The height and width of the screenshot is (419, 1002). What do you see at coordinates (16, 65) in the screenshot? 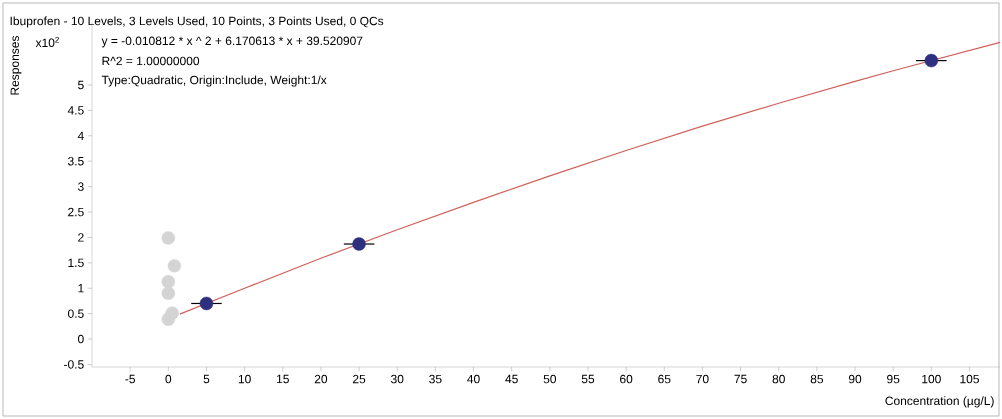
I see `y-axis-title: Responses` at bounding box center [16, 65].